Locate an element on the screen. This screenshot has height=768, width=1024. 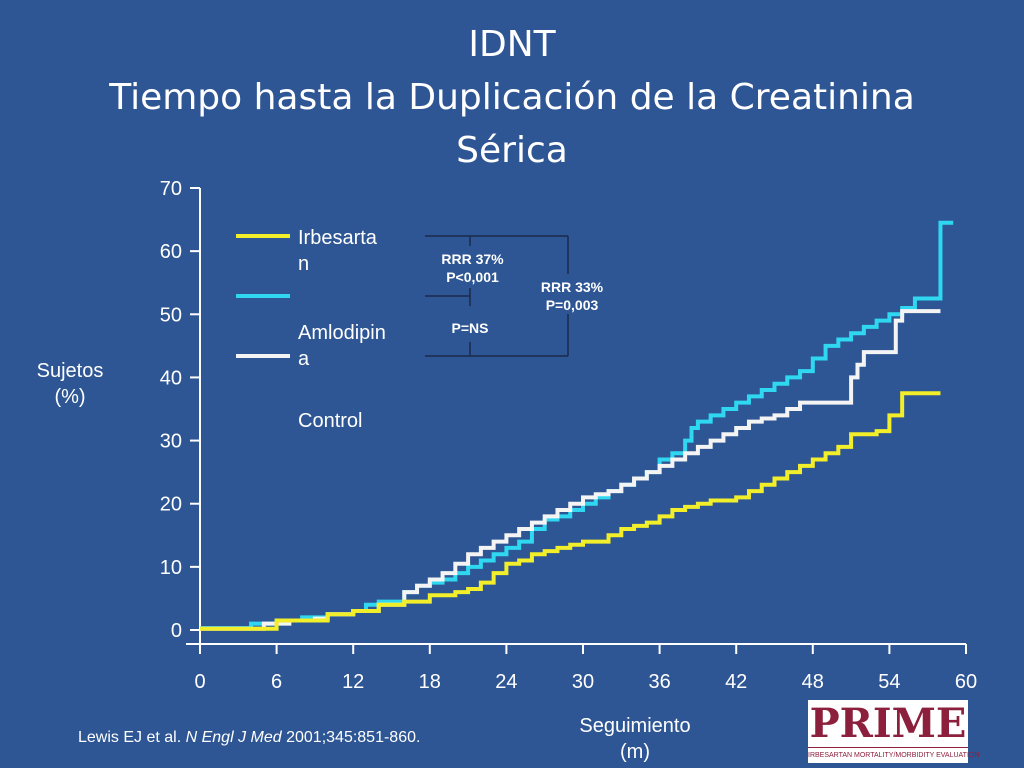
x-tick-label-24: 24 is located at coordinates (506, 682).